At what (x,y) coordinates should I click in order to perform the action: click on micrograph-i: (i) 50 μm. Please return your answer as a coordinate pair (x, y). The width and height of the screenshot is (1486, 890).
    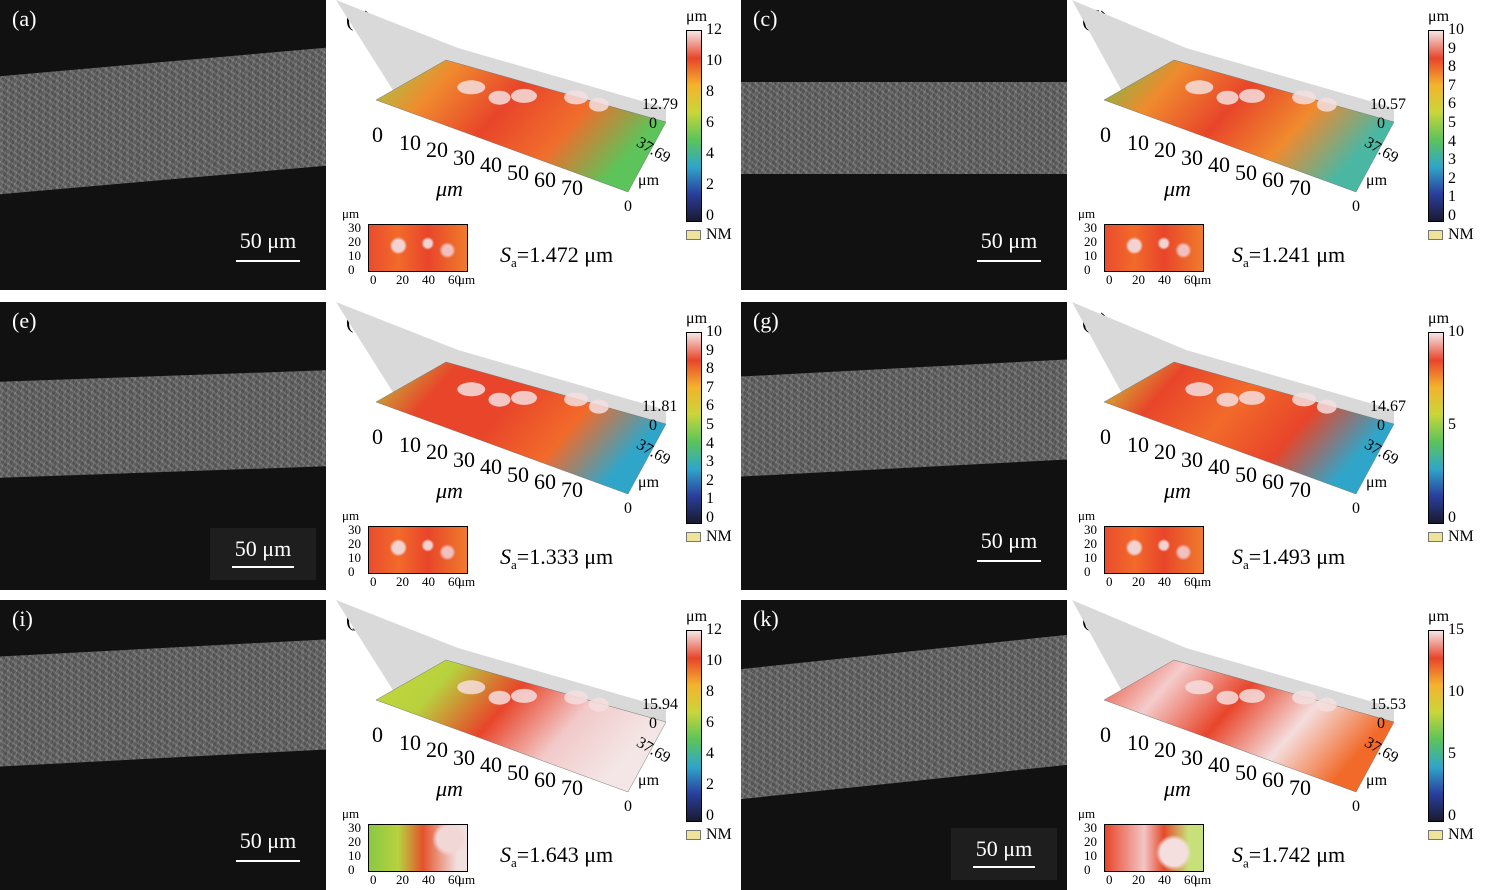
    Looking at the image, I should click on (163, 745).